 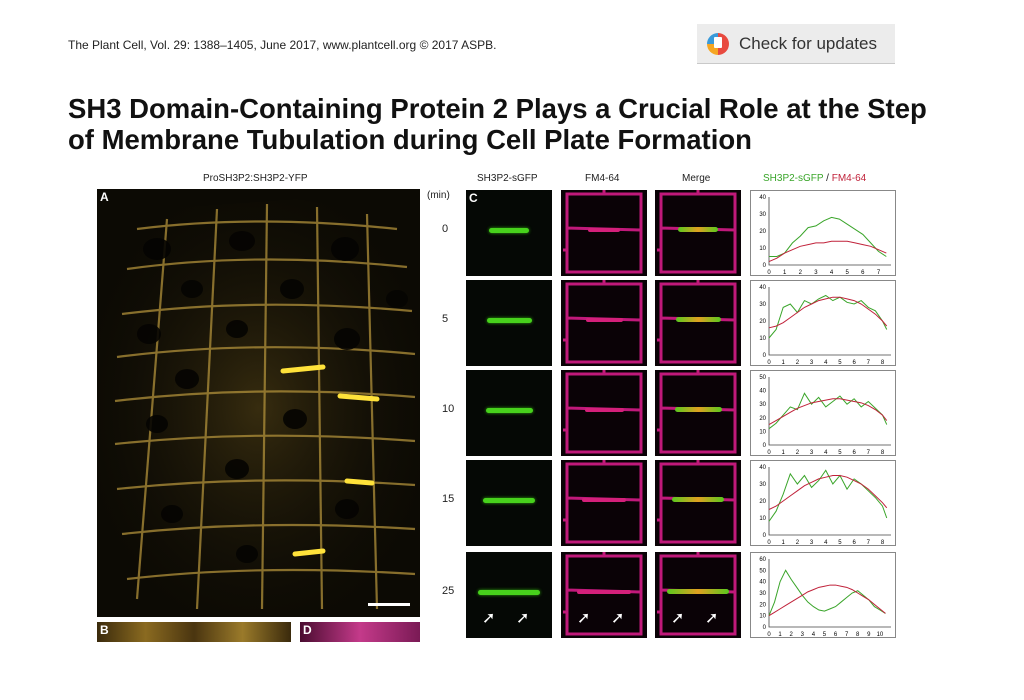 I want to click on plot-svg: 0 10 20 30 40 0 1 2 3 4 5 6 7 8, so click(x=825, y=325).